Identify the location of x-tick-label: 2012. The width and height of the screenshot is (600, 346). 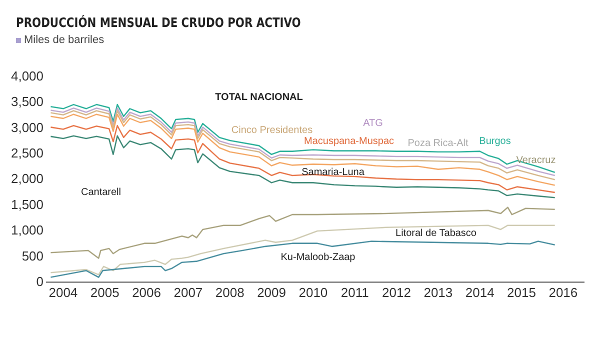
(396, 292).